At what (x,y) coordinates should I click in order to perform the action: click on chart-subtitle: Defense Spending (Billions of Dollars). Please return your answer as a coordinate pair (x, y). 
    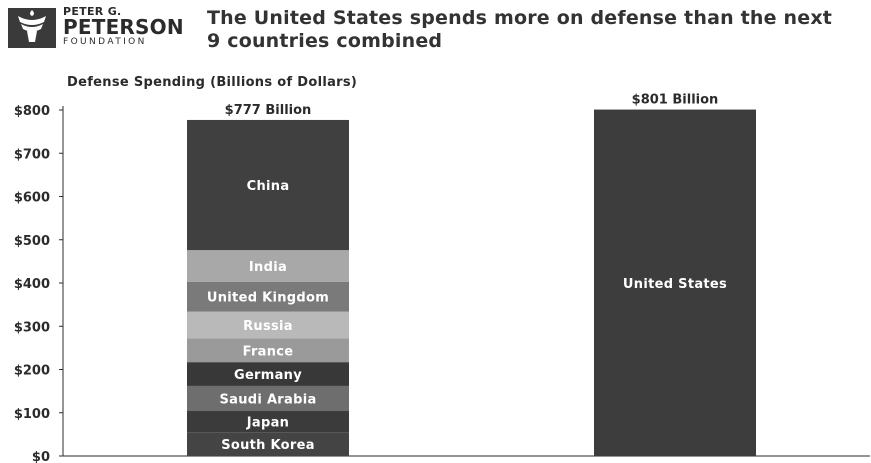
    Looking at the image, I should click on (212, 82).